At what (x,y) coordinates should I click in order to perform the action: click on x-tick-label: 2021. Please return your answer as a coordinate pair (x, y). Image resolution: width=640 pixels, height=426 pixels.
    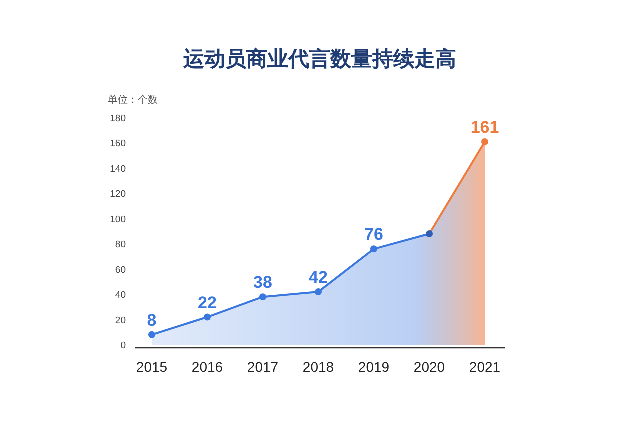
    Looking at the image, I should click on (485, 367).